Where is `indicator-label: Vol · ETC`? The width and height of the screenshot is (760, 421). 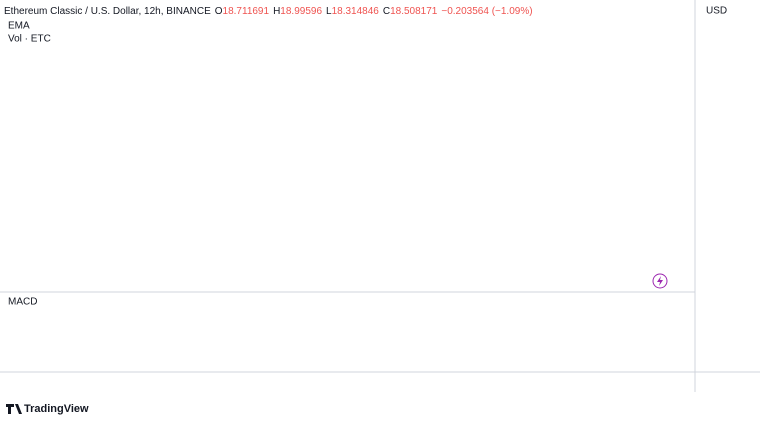 indicator-label: Vol · ETC is located at coordinates (29, 39).